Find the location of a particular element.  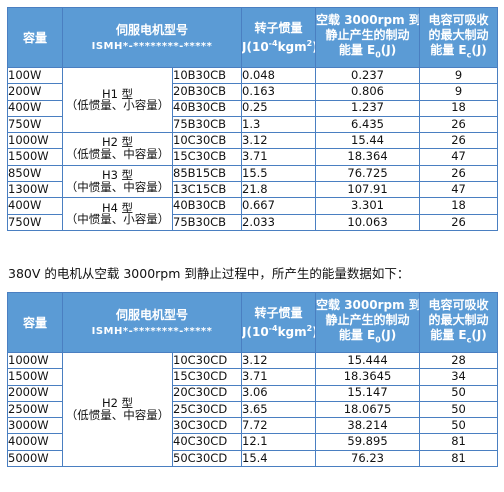

inertia-cell: 0.048 is located at coordinates (279, 75).